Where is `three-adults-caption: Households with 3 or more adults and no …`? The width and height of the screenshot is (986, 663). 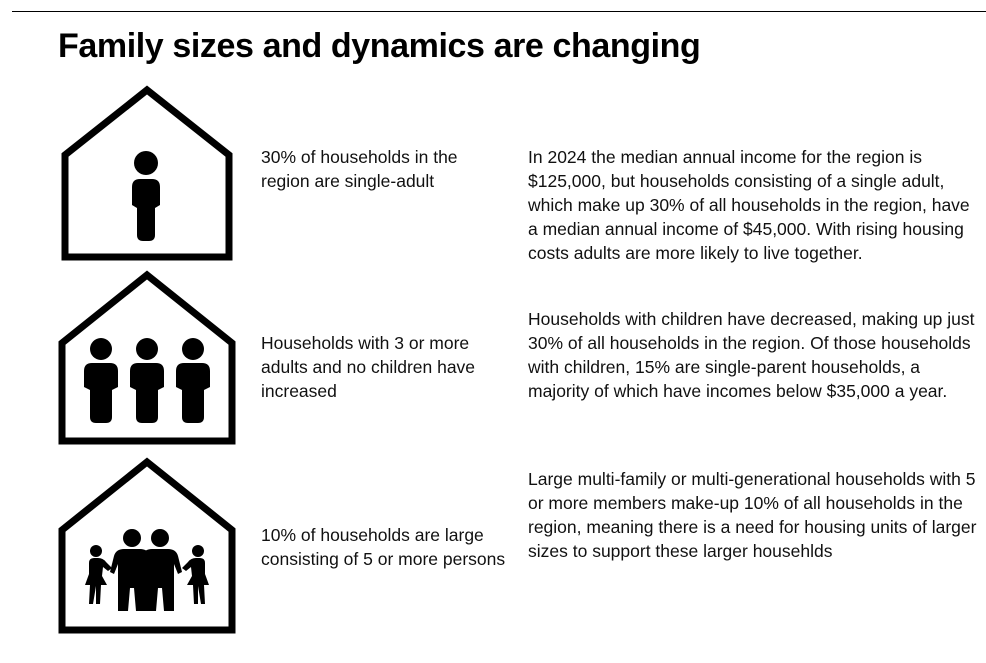
three-adults-caption: Households with 3 or more adults and no … is located at coordinates (368, 367).